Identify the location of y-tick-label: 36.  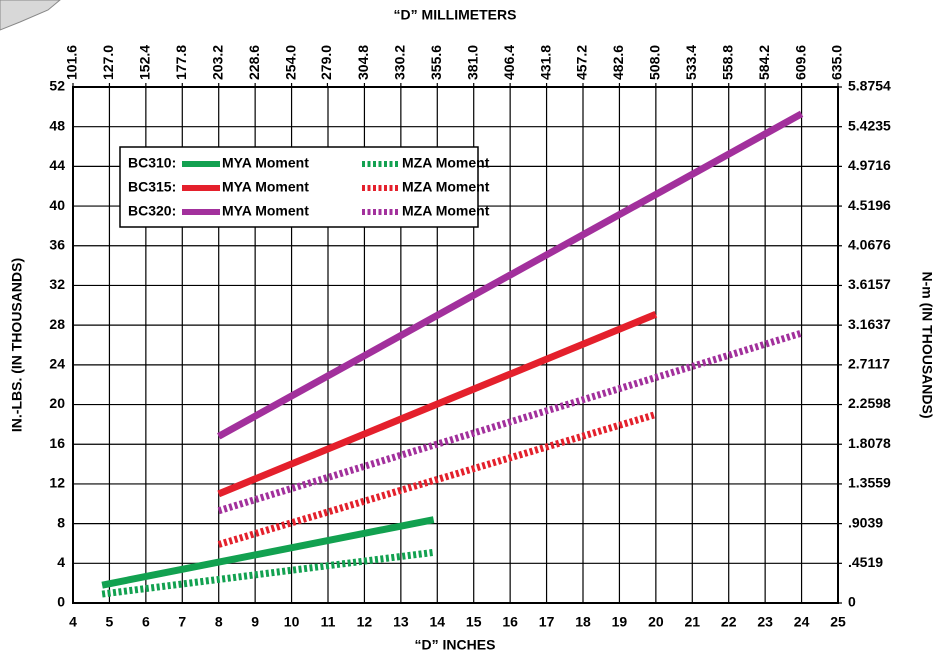
(57, 244).